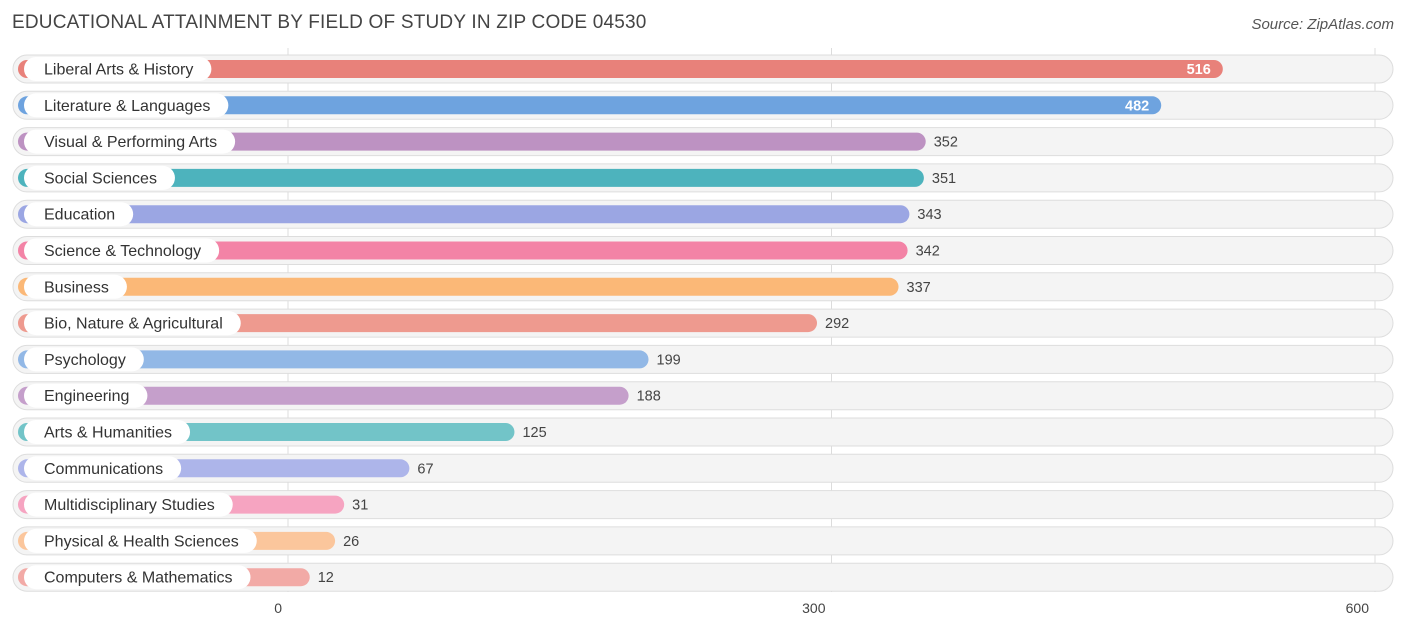 This screenshot has width=1406, height=631. Describe the element at coordinates (944, 179) in the screenshot. I see `value-label: 351` at that location.